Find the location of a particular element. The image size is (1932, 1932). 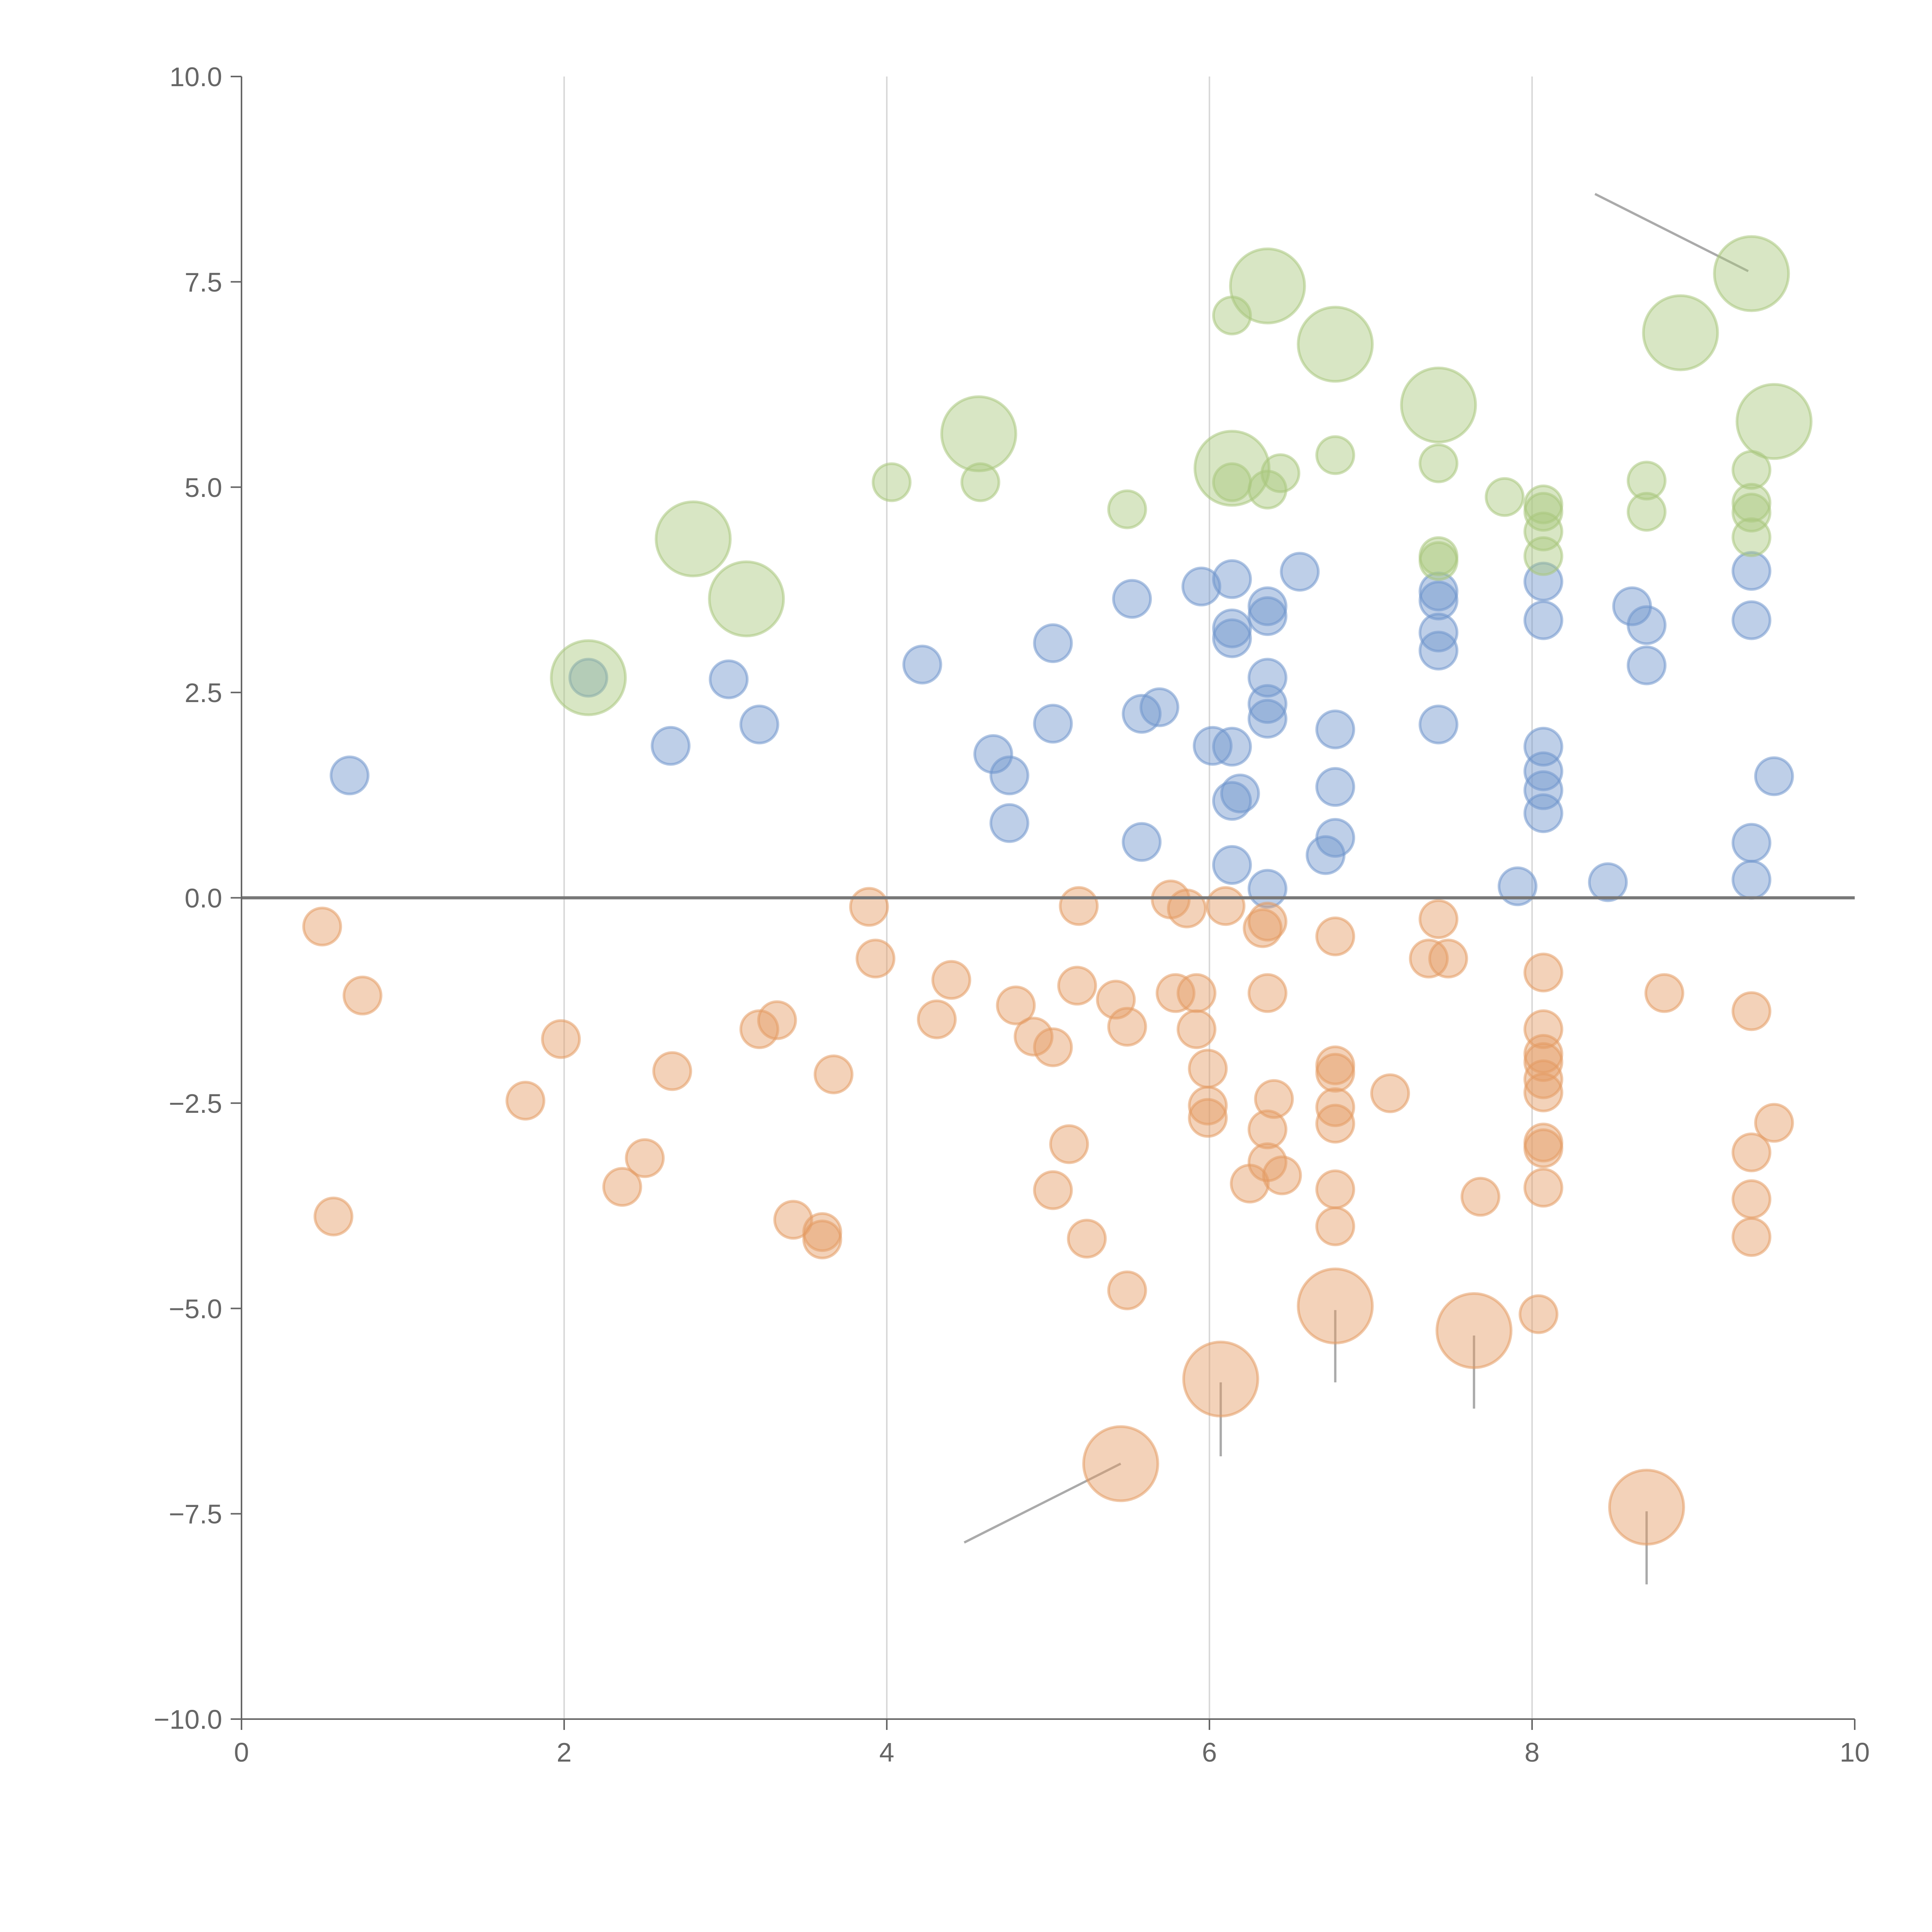

y-tick-label: −2.5 is located at coordinates (196, 1104).